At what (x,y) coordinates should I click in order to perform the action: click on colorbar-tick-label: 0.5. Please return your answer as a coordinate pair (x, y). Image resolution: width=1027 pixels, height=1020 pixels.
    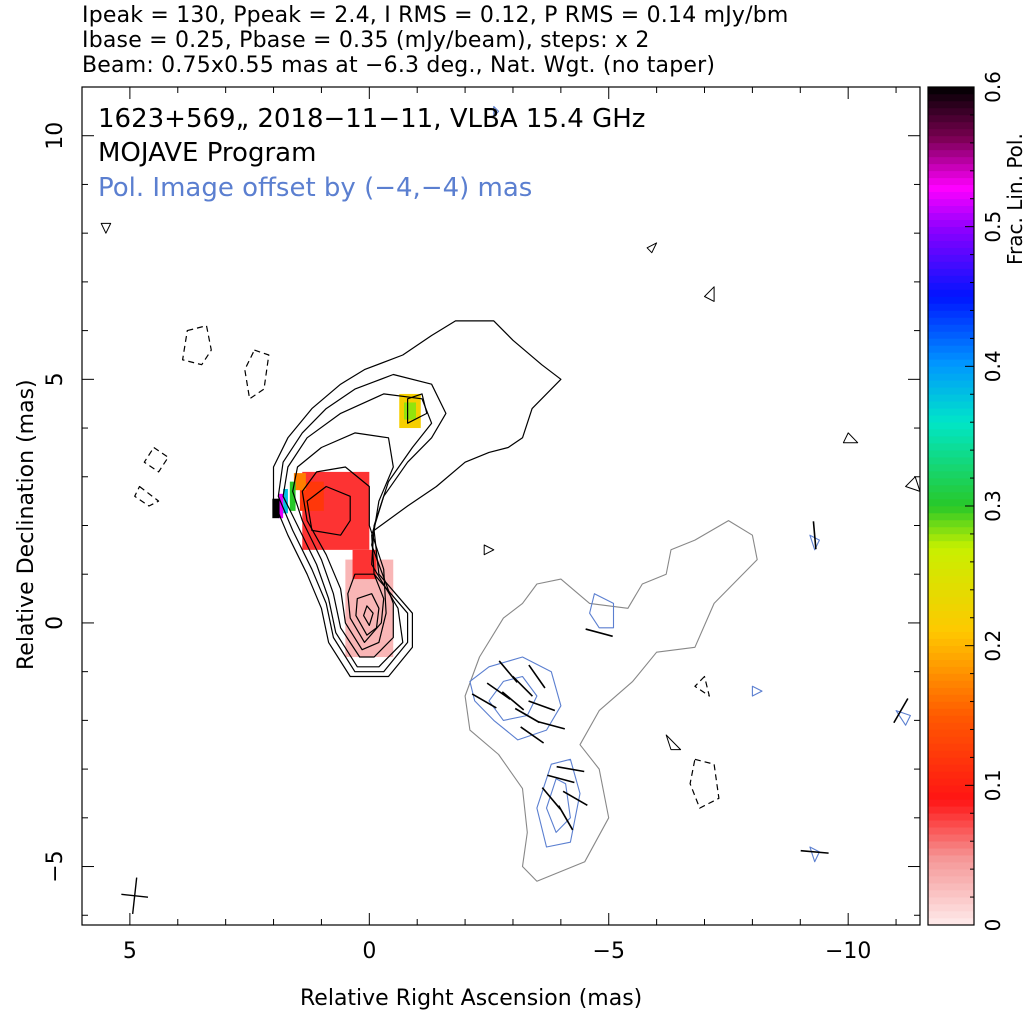
    Looking at the image, I should click on (993, 227).